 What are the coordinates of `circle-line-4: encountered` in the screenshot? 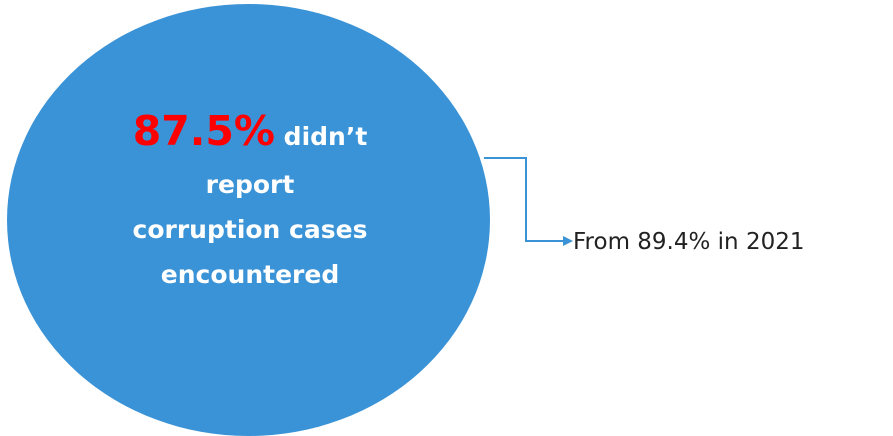 It's located at (250, 274).